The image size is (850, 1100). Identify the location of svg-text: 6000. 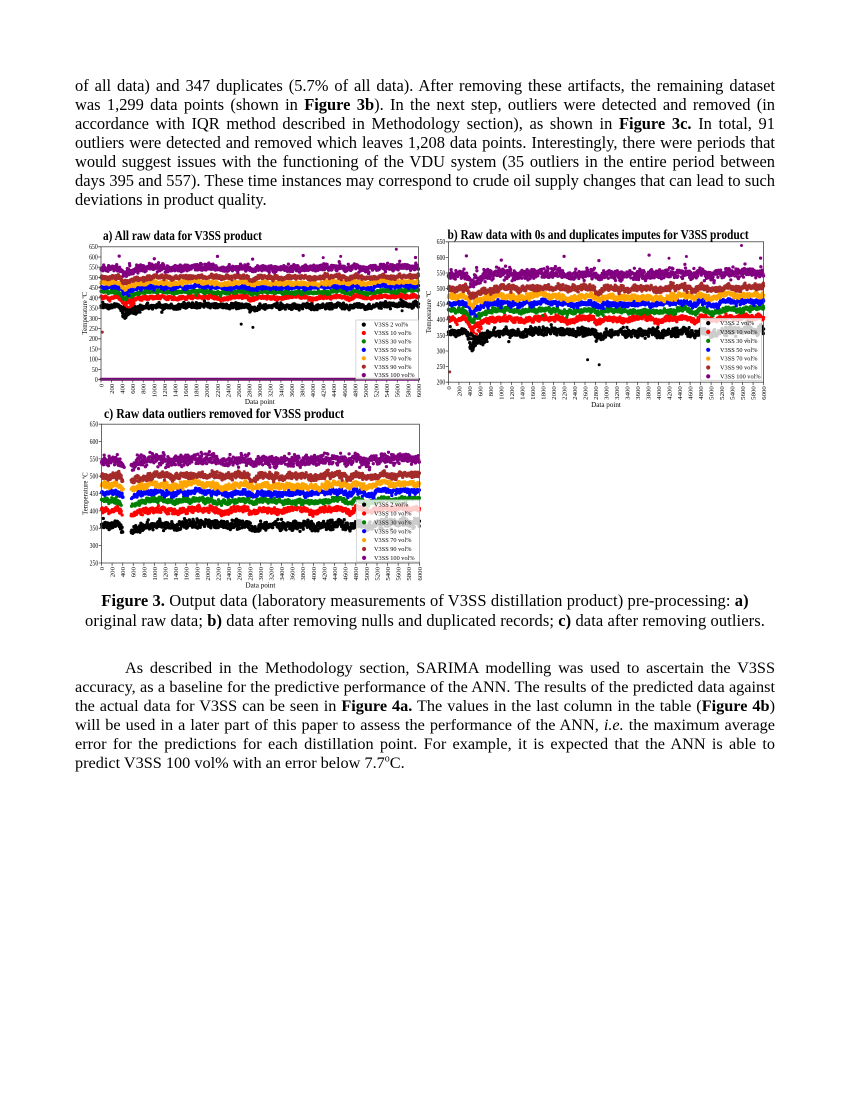
(419, 391).